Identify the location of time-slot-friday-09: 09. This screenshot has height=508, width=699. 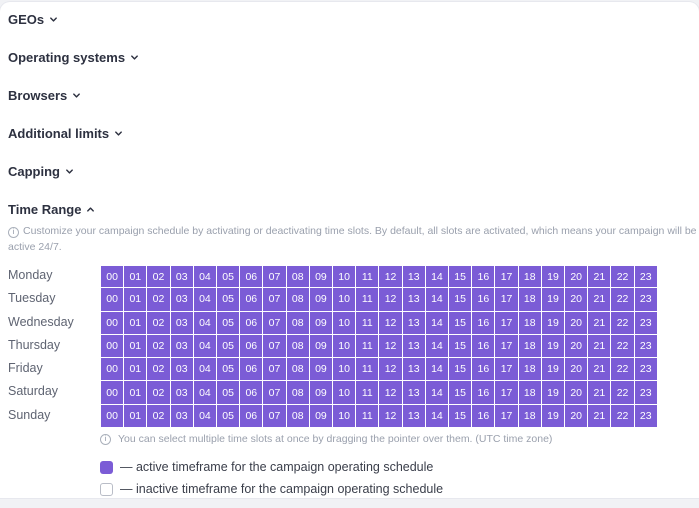
(321, 370).